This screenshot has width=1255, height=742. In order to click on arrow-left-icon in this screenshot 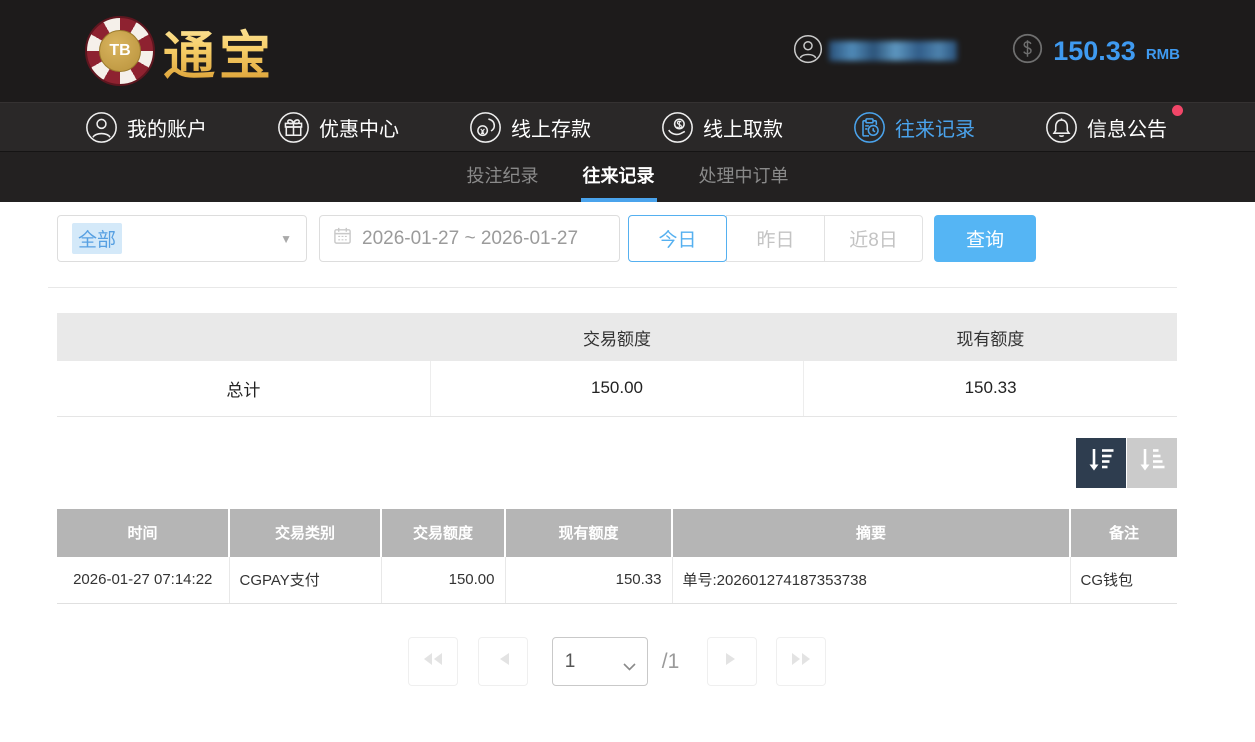, I will do `click(503, 661)`.